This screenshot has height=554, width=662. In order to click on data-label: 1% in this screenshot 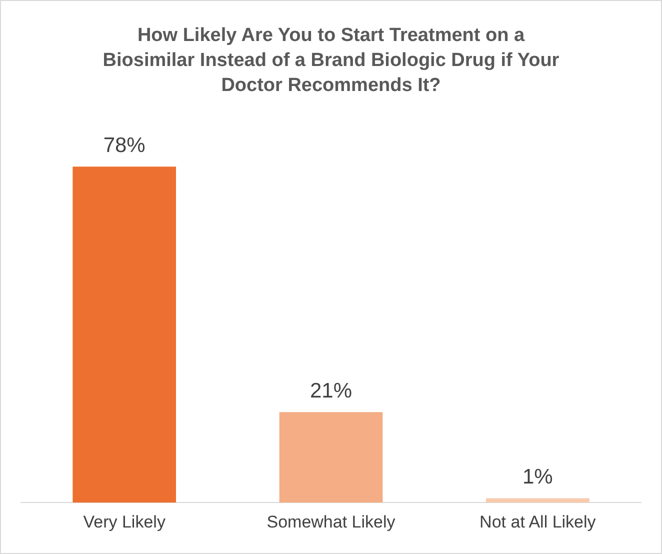, I will do `click(537, 477)`.